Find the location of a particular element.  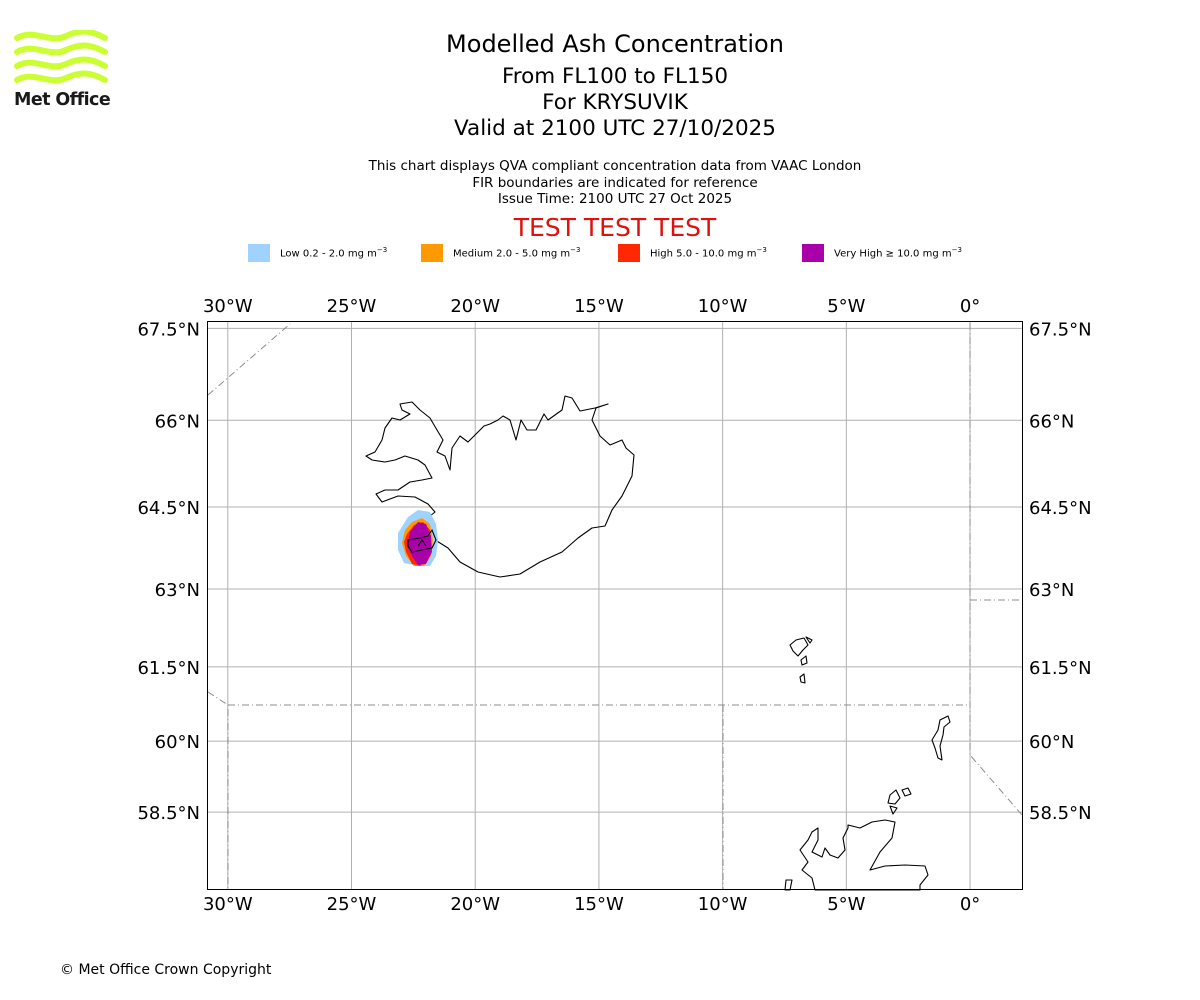

faroe-islands is located at coordinates (801, 660).